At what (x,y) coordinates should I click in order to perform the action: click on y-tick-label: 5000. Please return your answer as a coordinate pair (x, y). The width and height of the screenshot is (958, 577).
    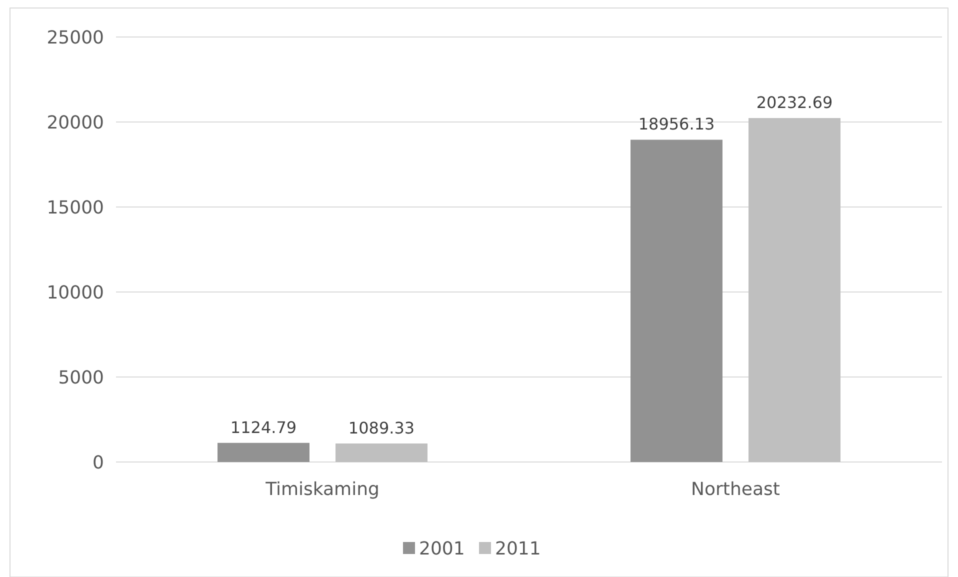
    Looking at the image, I should click on (81, 377).